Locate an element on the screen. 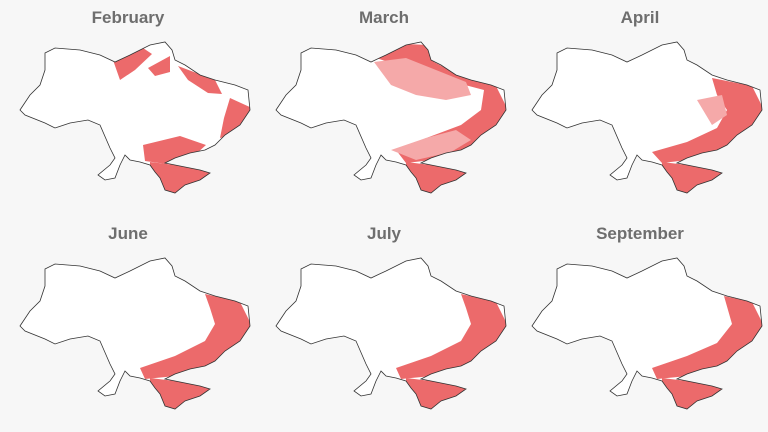 The height and width of the screenshot is (432, 768). panel-title: February is located at coordinates (128, 17).